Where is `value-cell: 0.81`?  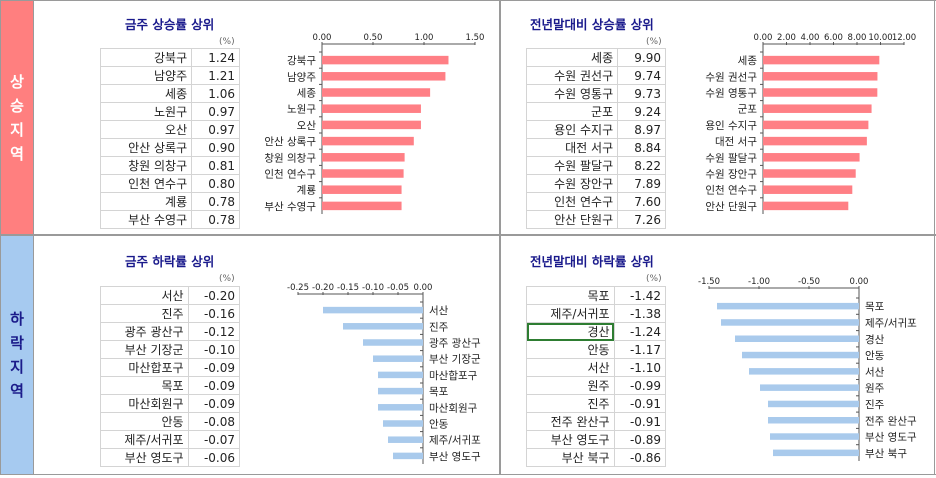 value-cell: 0.81 is located at coordinates (215, 165).